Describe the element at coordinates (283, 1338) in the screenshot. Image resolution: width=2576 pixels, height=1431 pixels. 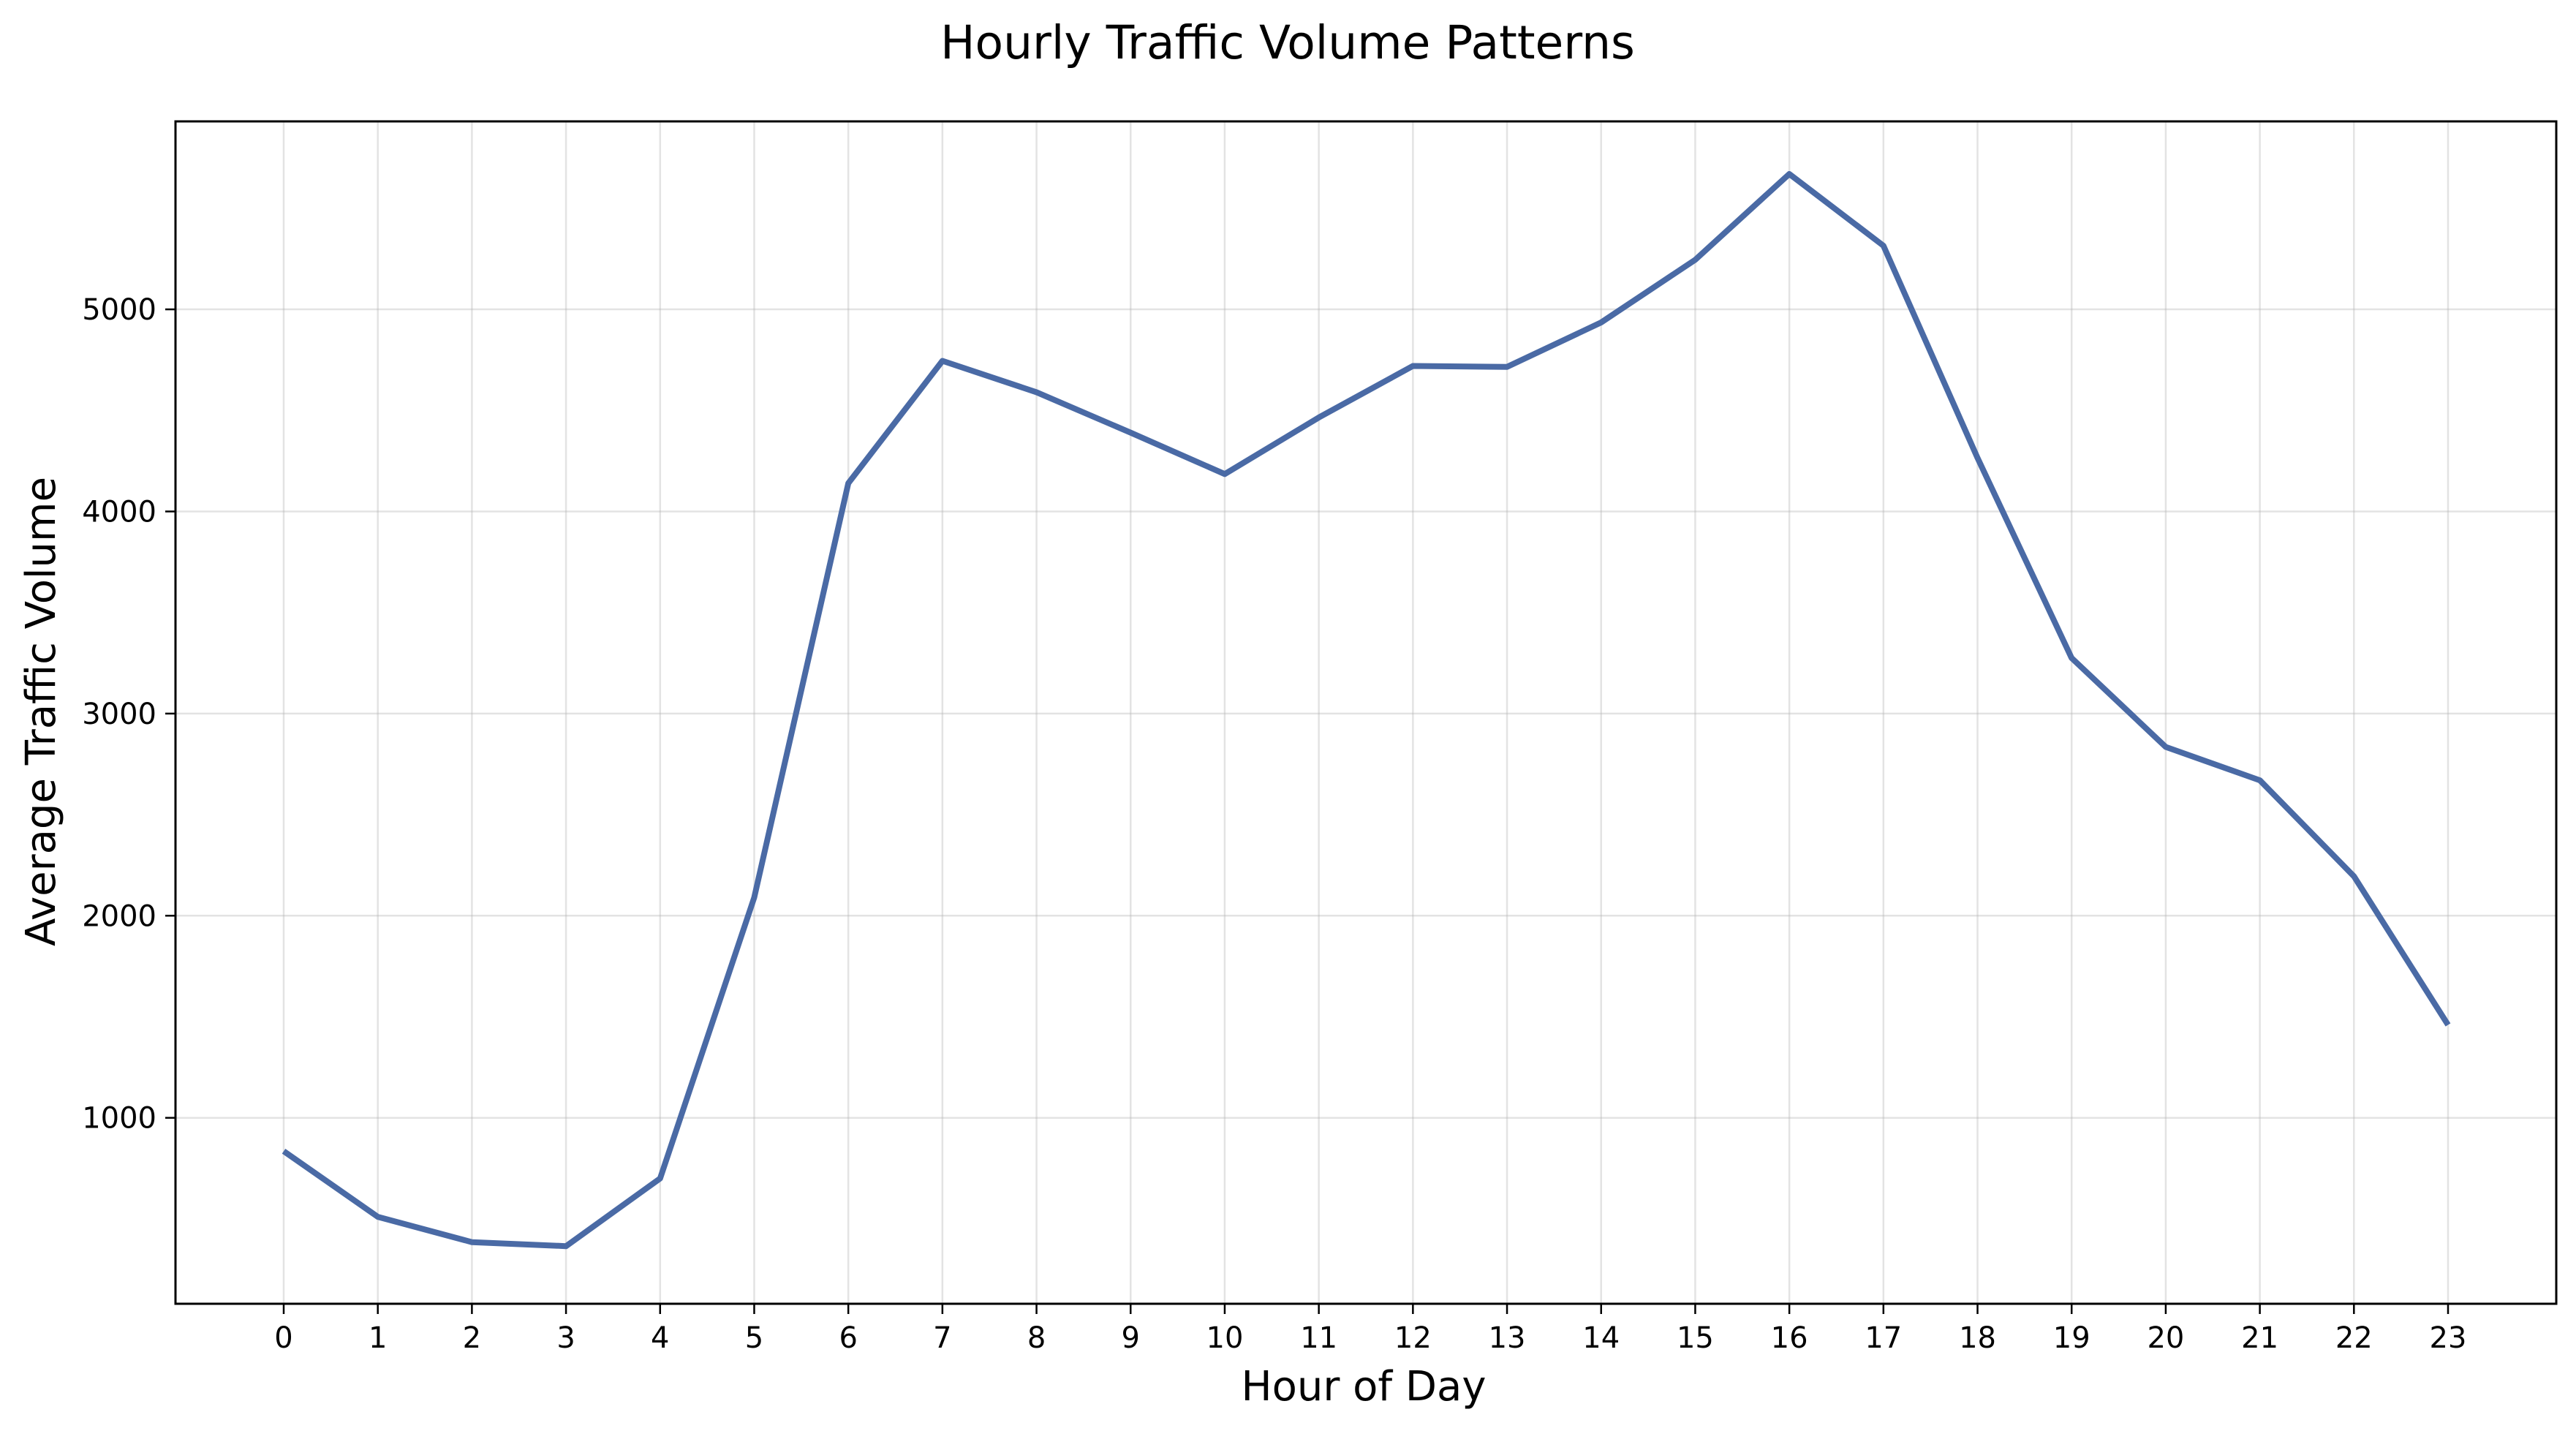
I see `x-tick-label: 0` at that location.